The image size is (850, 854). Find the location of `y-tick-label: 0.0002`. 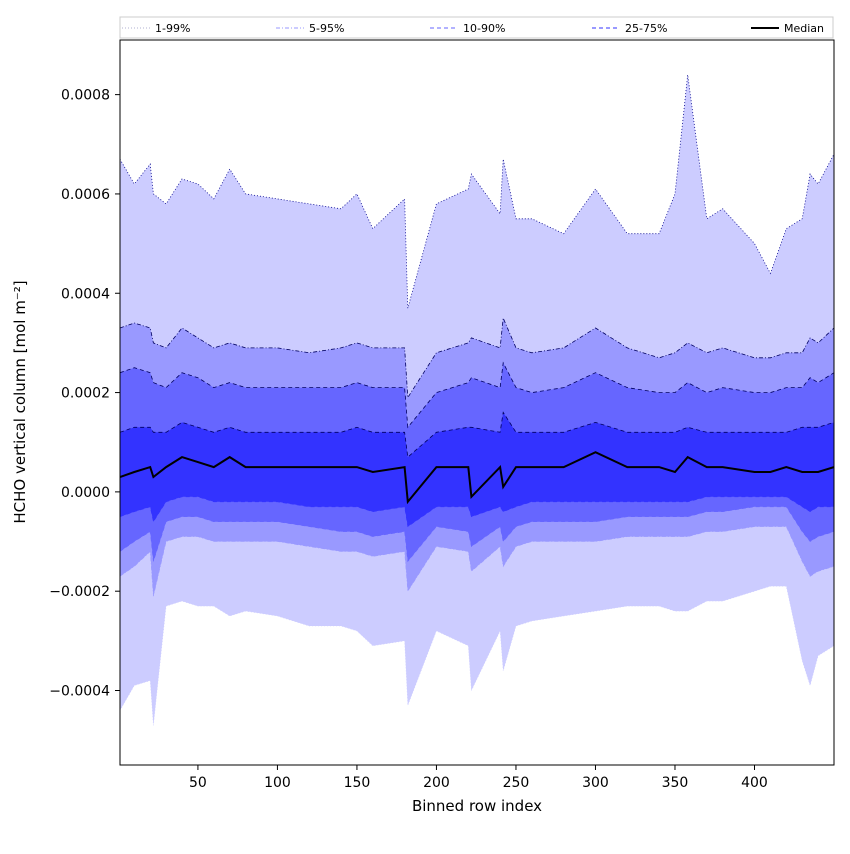

y-tick-label: 0.0002 is located at coordinates (85, 394).